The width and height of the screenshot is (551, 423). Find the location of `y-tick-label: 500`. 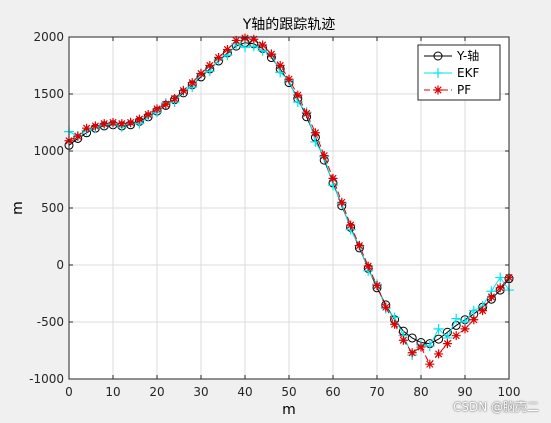

y-tick-label: 500 is located at coordinates (52, 208).